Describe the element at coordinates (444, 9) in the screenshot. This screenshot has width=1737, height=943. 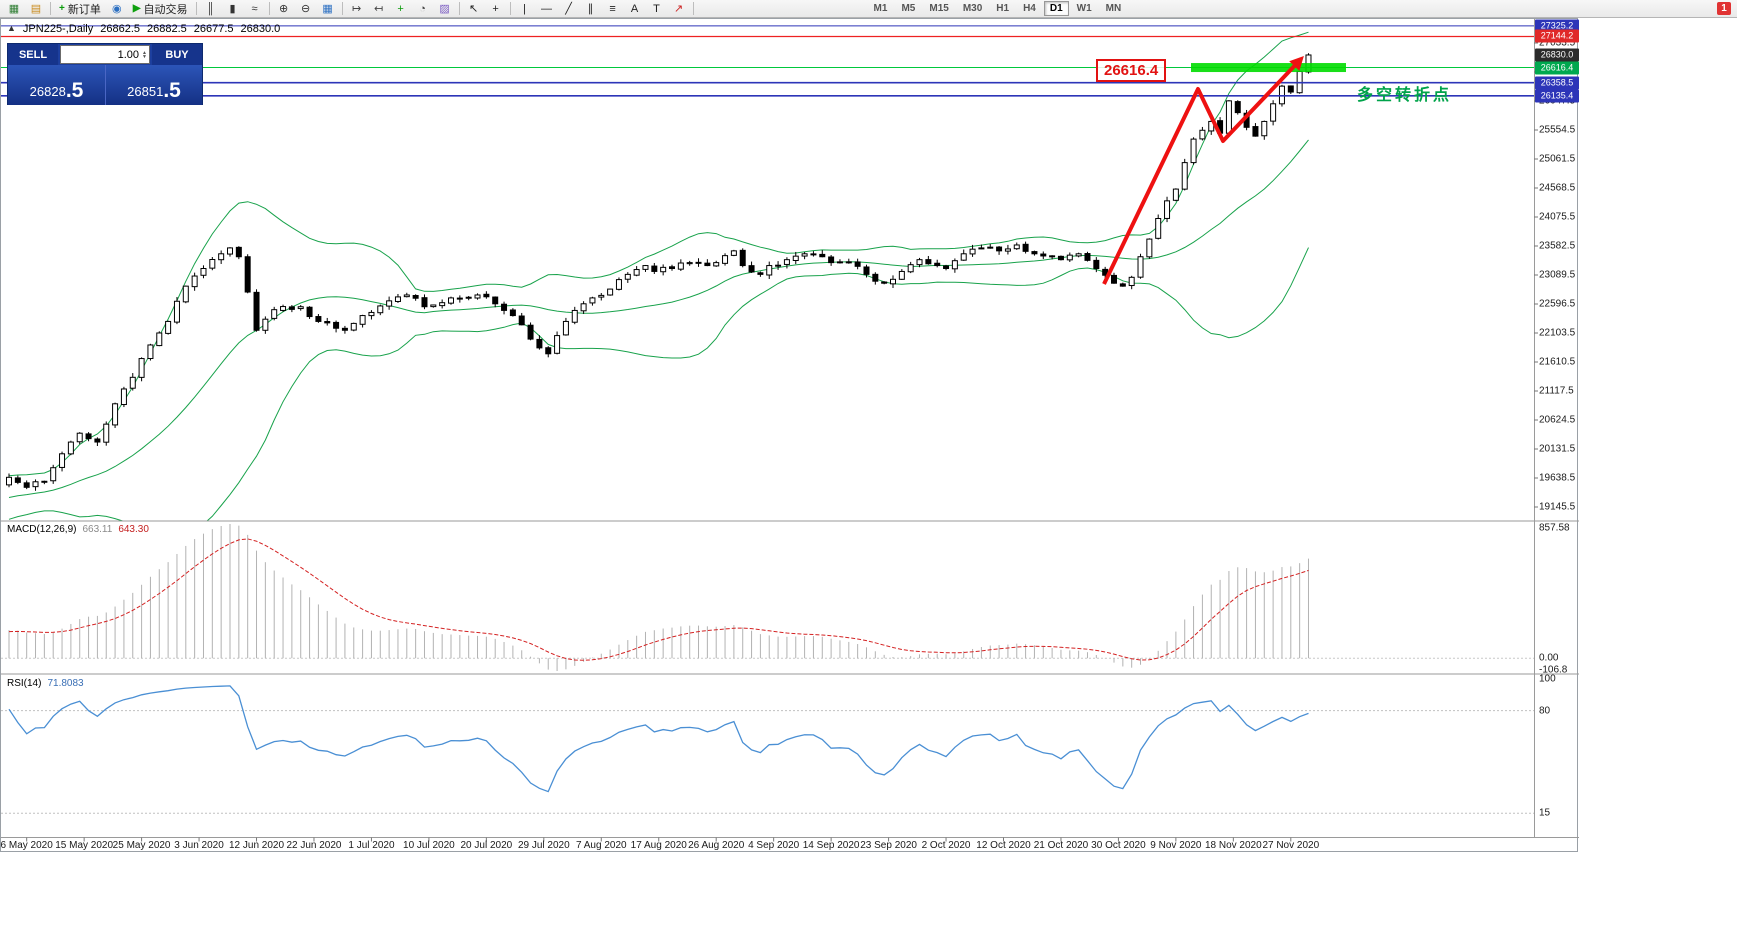
I see `templates-icon: ▨` at that location.